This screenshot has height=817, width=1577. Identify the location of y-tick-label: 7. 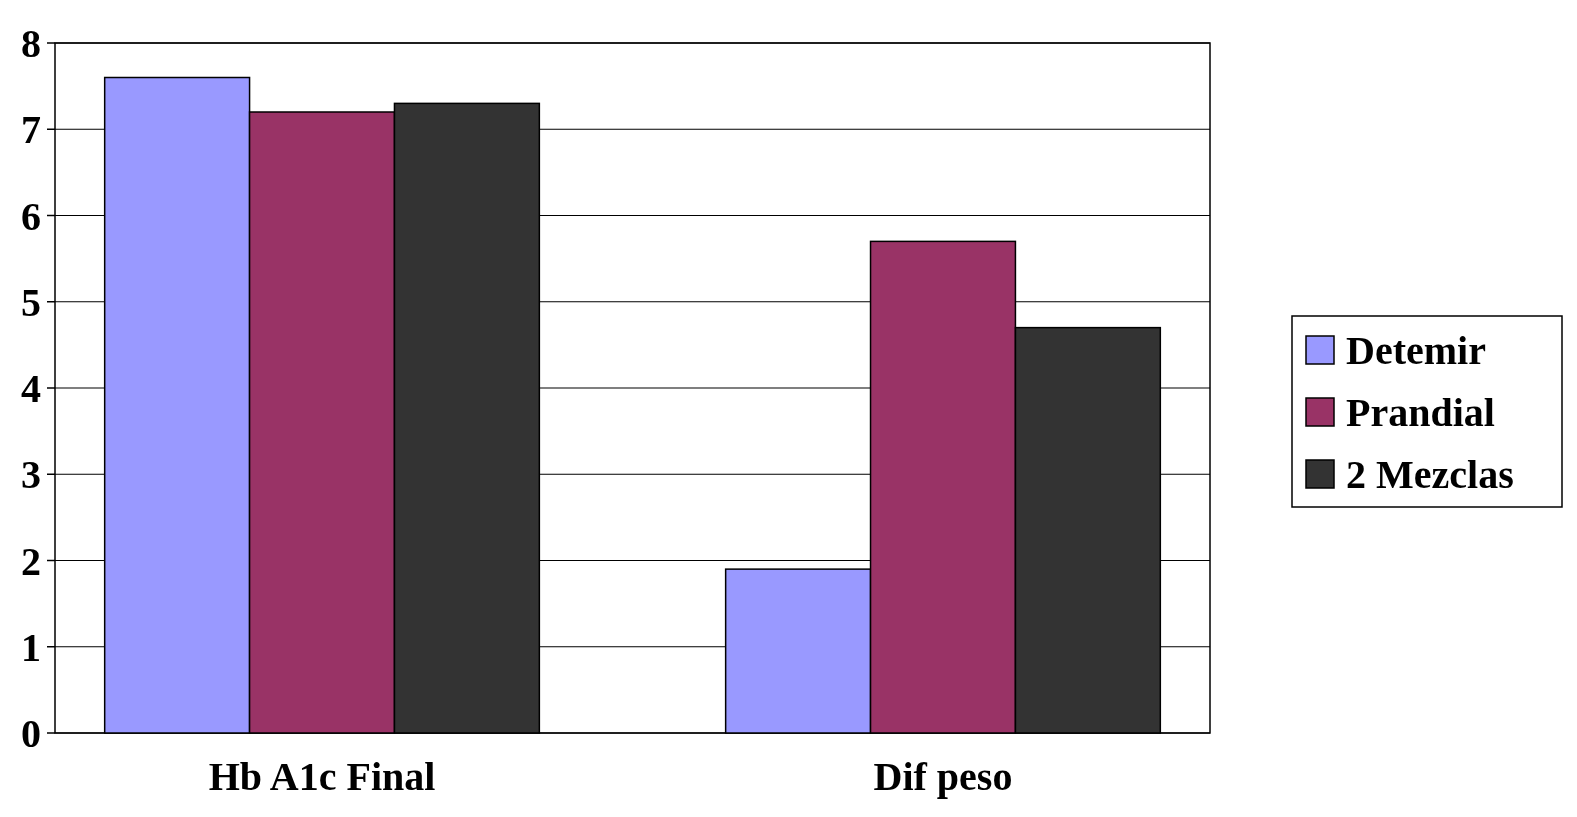
(31, 130).